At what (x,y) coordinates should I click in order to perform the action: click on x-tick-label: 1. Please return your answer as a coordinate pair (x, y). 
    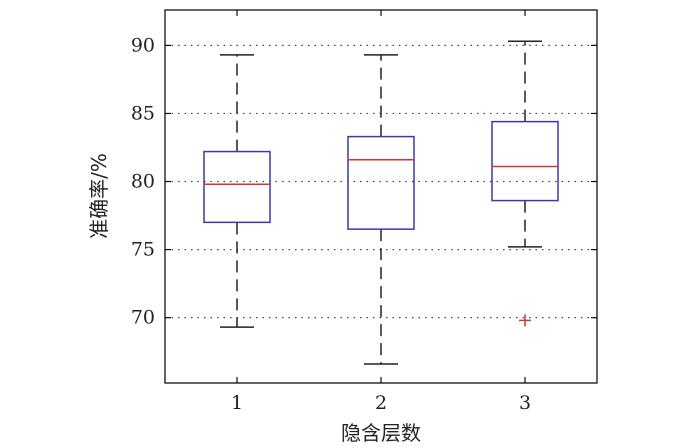
    Looking at the image, I should click on (237, 403).